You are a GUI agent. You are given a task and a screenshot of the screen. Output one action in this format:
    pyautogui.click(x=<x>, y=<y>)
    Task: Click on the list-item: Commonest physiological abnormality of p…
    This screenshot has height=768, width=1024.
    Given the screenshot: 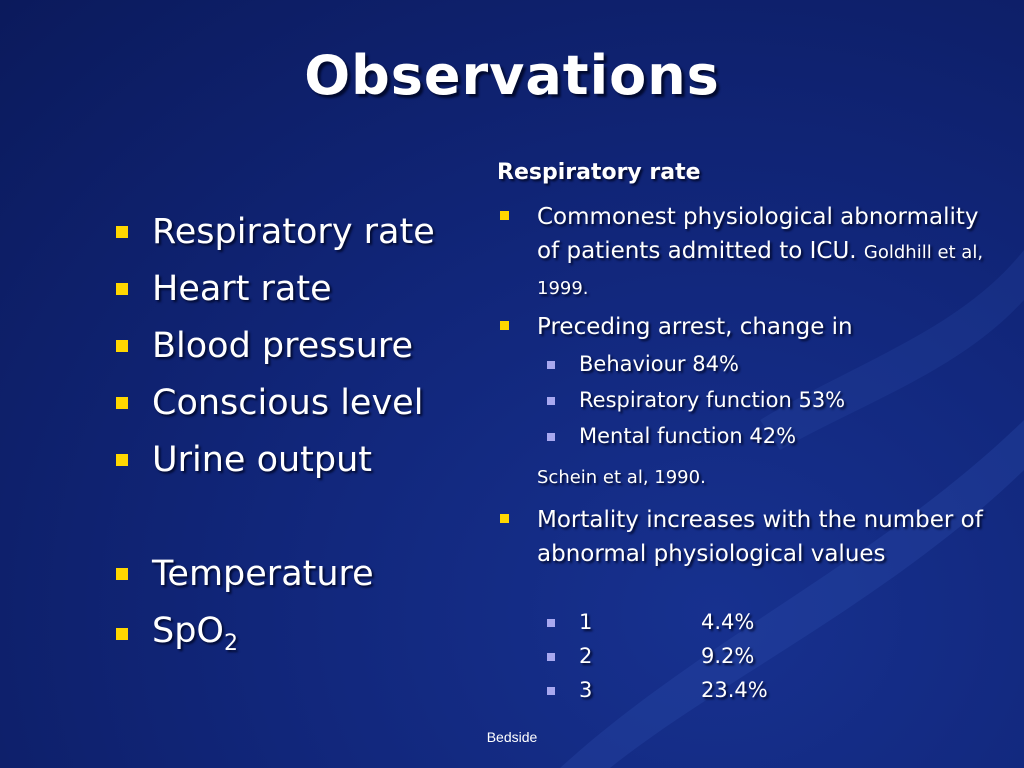 What is the action you would take?
    pyautogui.click(x=747, y=253)
    